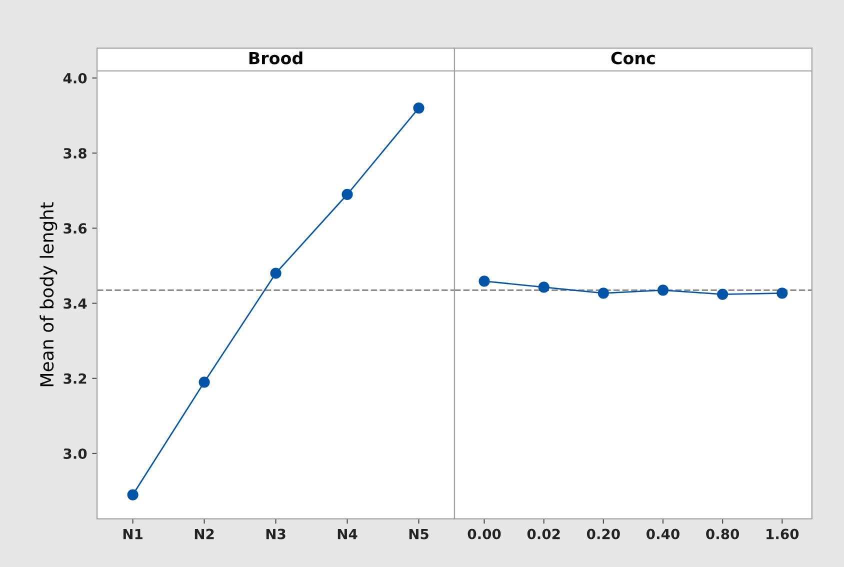 Image resolution: width=844 pixels, height=567 pixels. Describe the element at coordinates (75, 228) in the screenshot. I see `y-tick-label: 3.6` at that location.